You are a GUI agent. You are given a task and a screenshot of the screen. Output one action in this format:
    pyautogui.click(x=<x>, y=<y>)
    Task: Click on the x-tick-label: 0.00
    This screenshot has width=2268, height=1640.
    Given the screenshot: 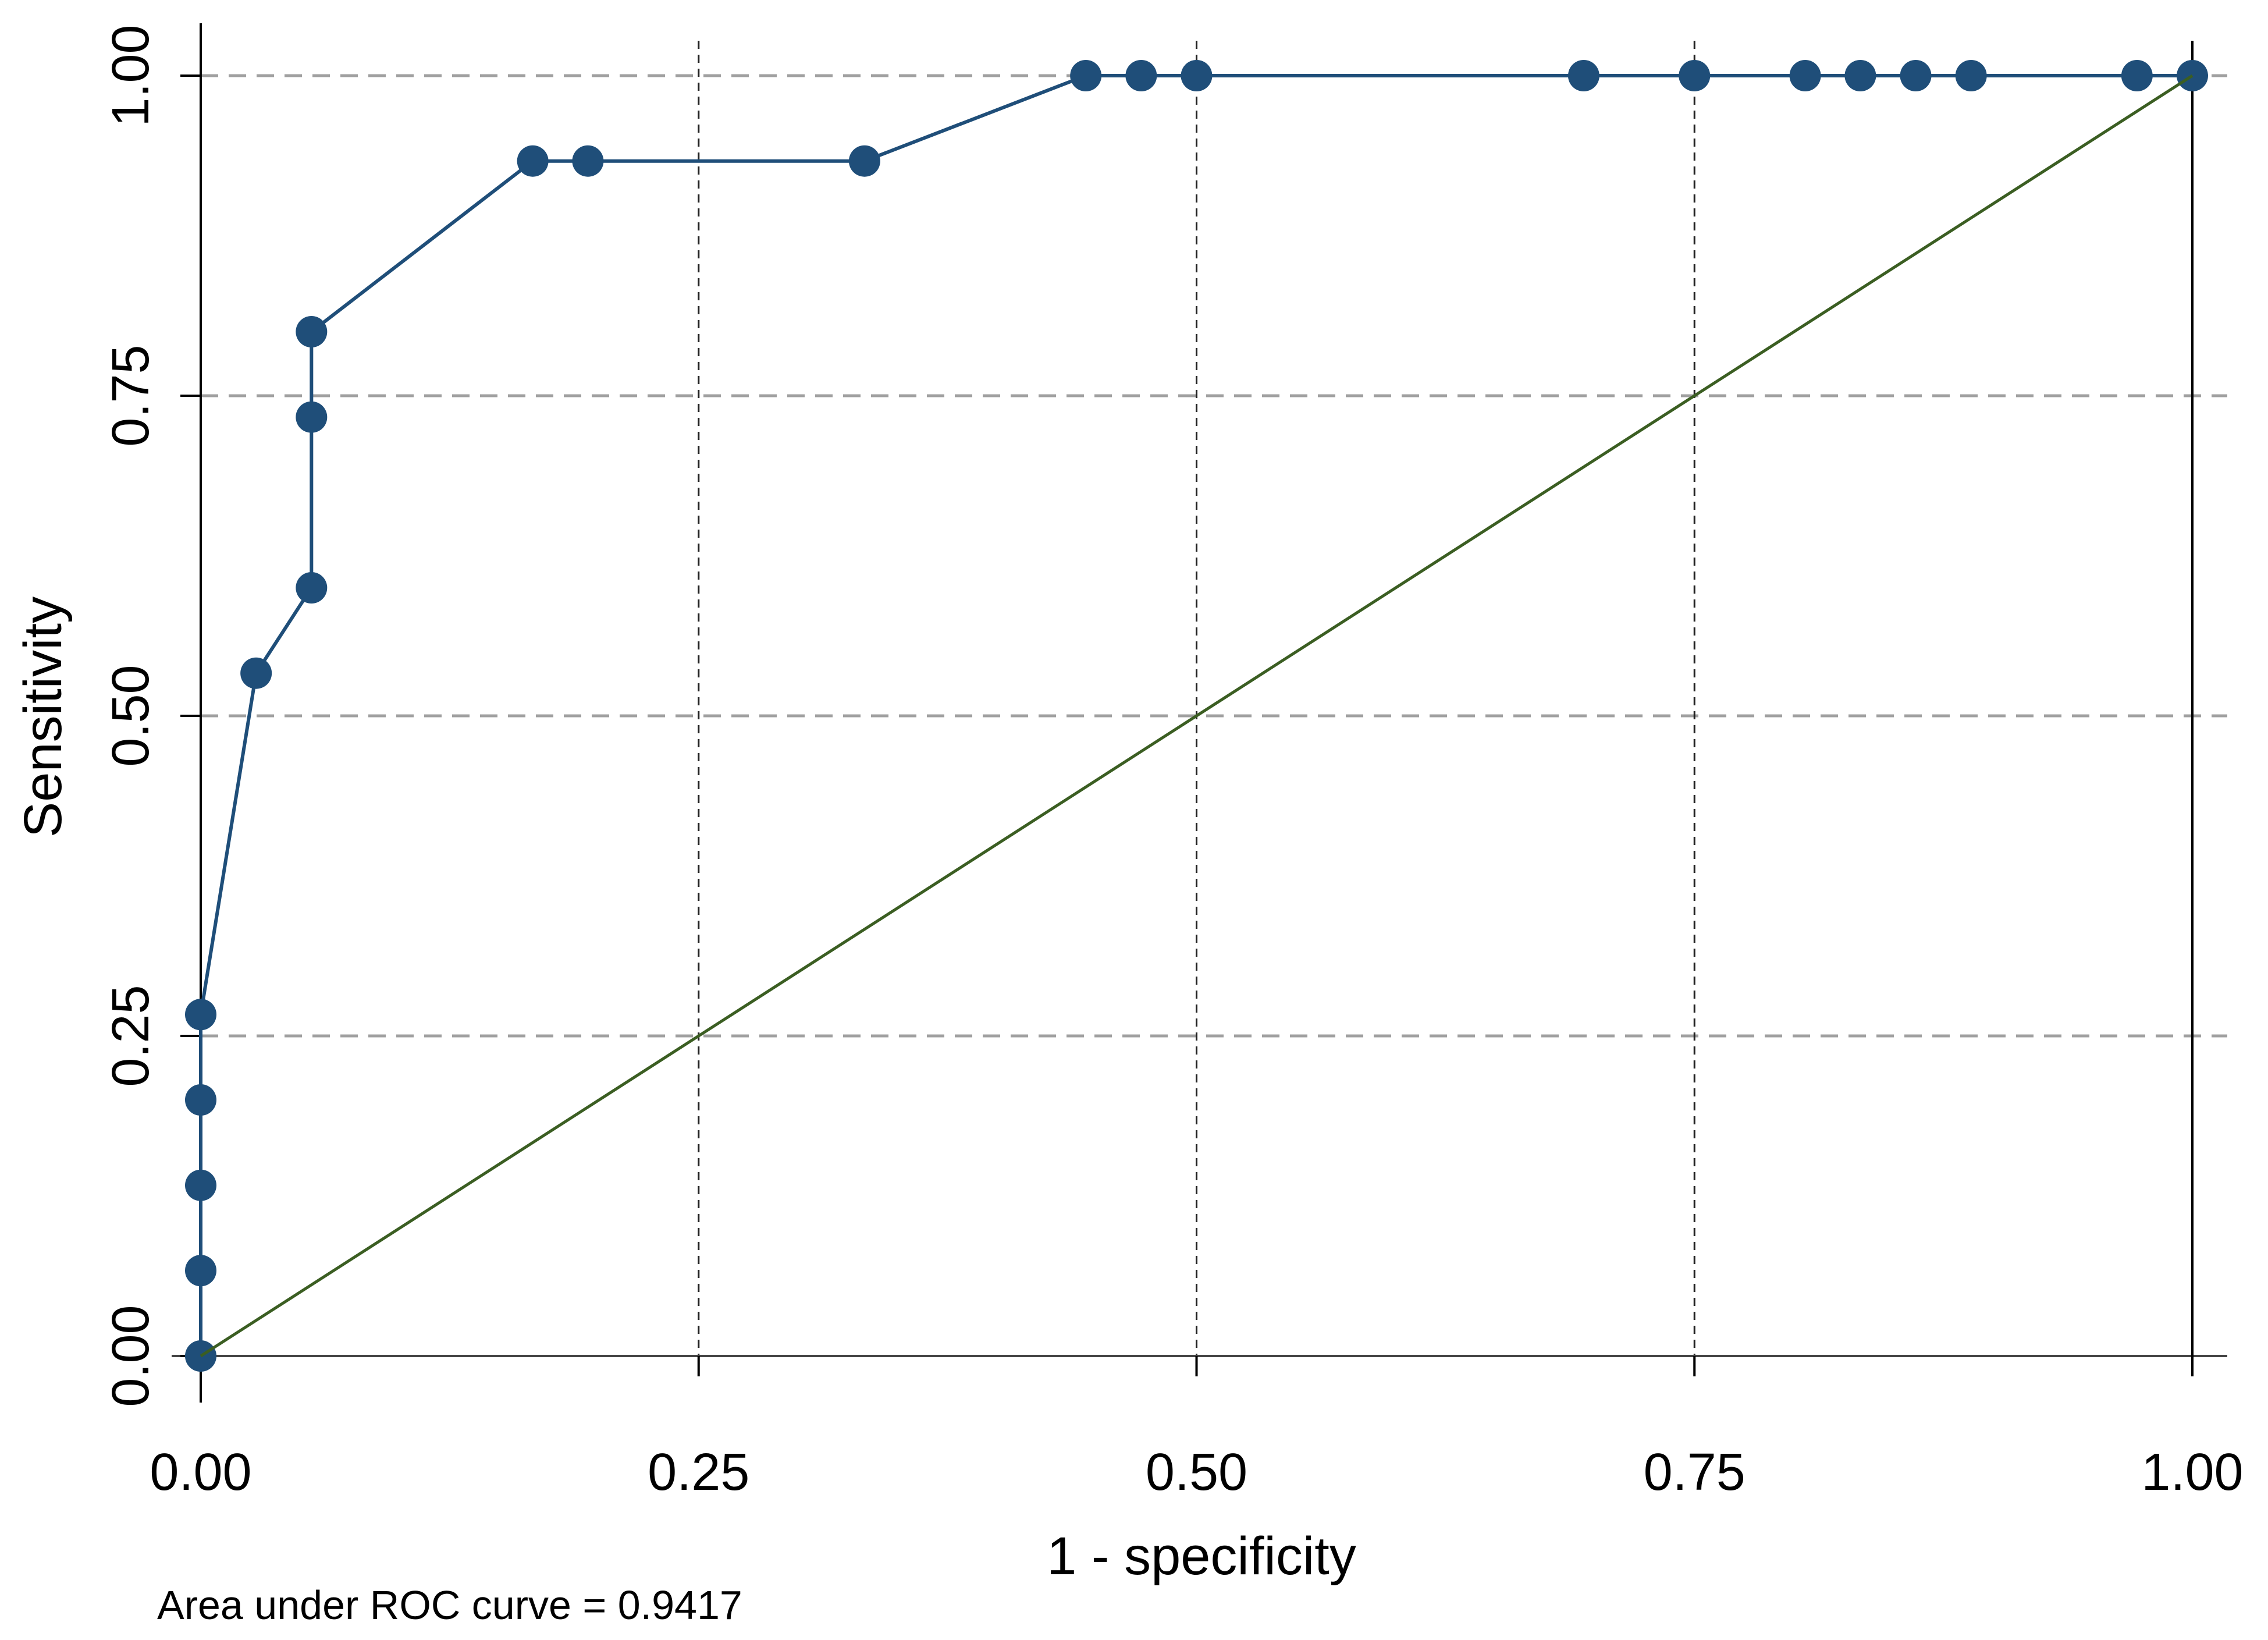 What is the action you would take?
    pyautogui.click(x=200, y=1472)
    